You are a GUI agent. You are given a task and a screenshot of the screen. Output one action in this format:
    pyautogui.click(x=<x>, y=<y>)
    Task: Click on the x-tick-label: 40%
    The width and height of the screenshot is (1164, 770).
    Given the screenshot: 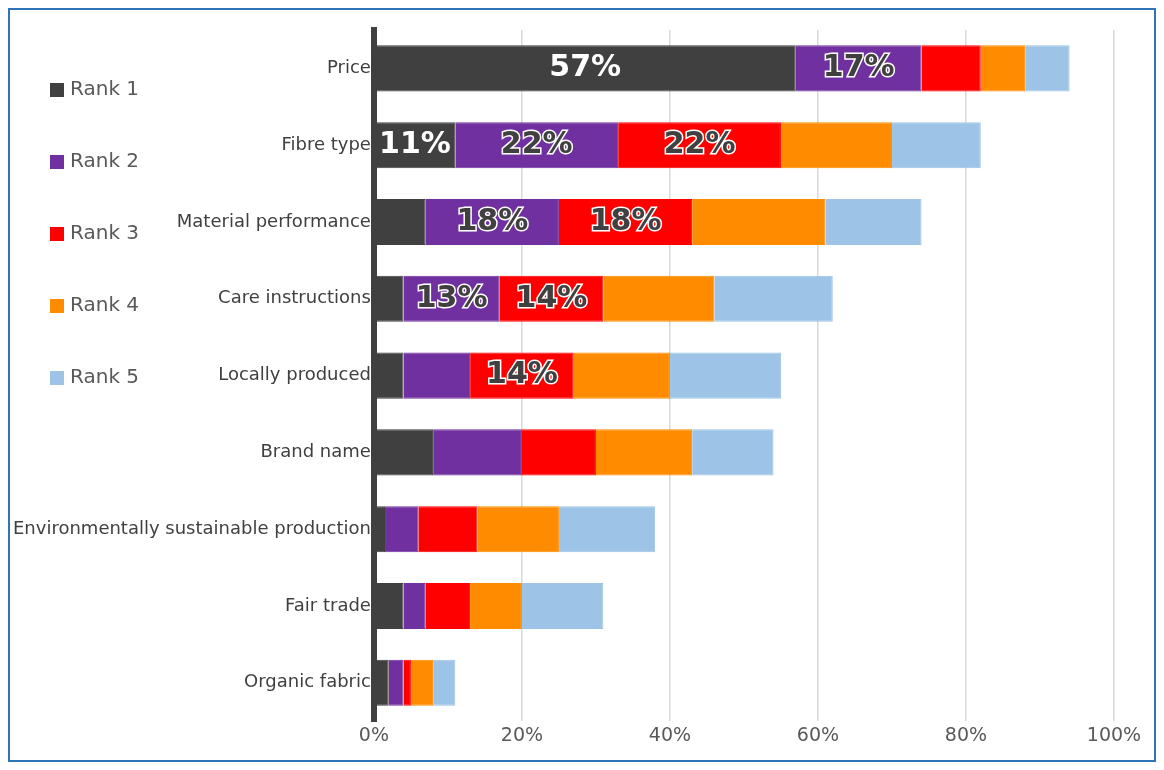 What is the action you would take?
    pyautogui.click(x=670, y=733)
    